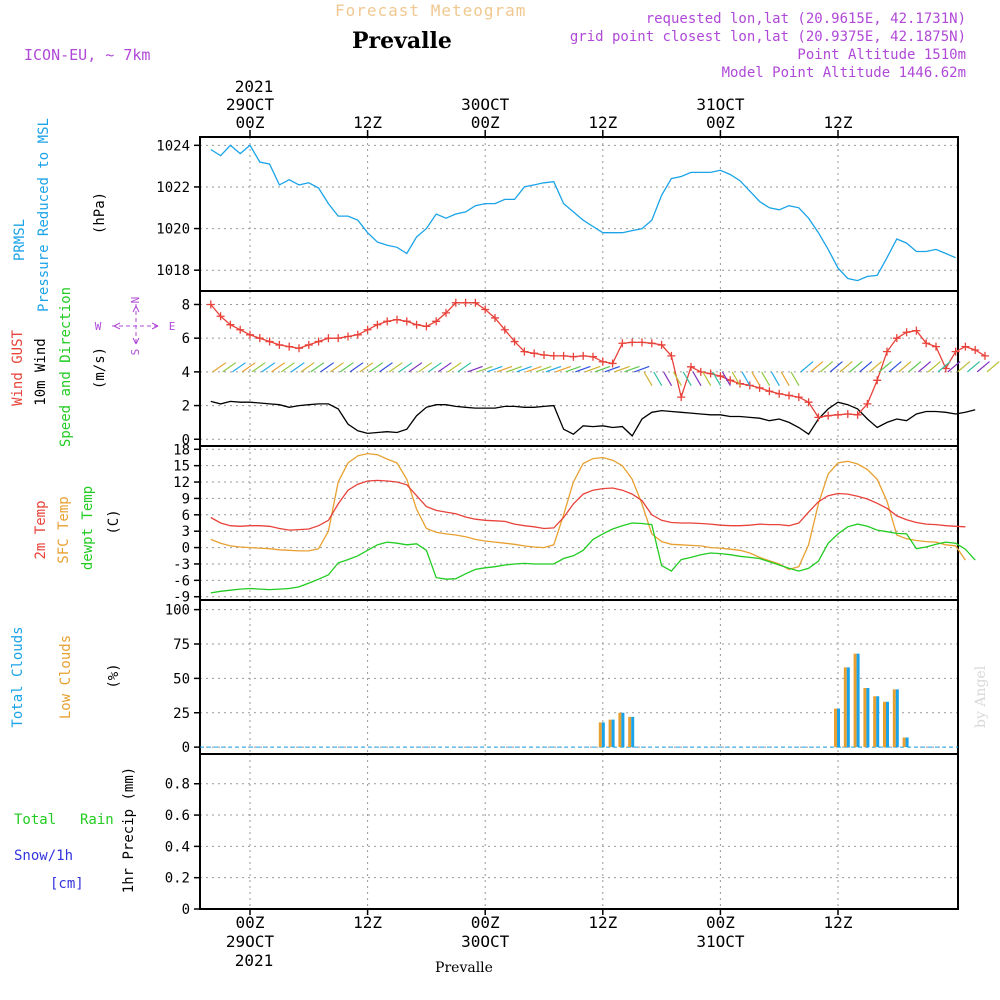 This screenshot has height=1000, width=1000. What do you see at coordinates (97, 820) in the screenshot?
I see `precip-rain-label: Rain` at bounding box center [97, 820].